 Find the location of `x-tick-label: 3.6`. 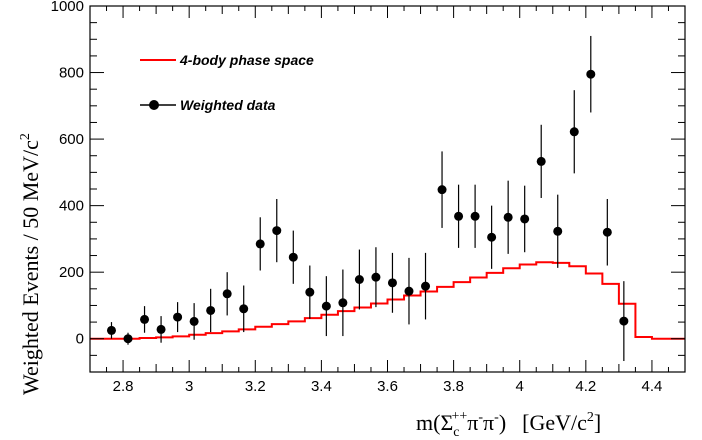

x-tick-label: 3.6 is located at coordinates (387, 386).